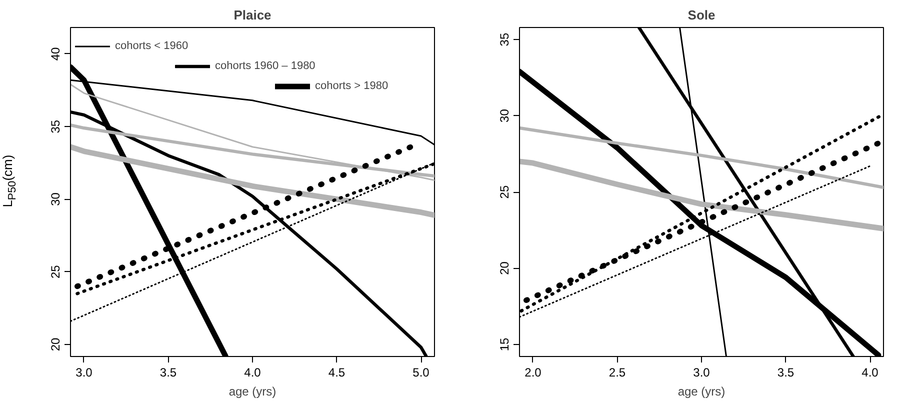 This screenshot has width=898, height=401. I want to click on chart-title: Plaice, so click(253, 15).